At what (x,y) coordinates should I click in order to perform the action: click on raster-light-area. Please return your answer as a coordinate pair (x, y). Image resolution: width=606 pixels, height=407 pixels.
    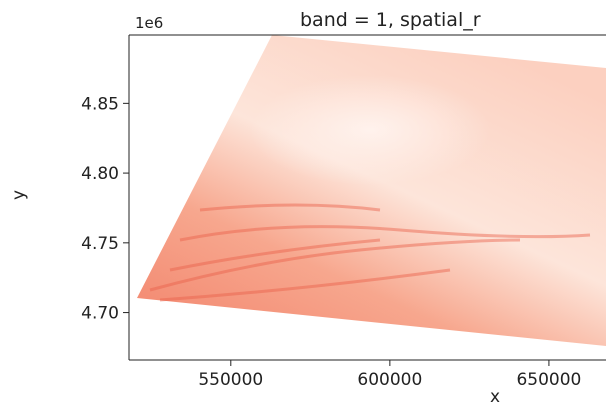
    Looking at the image, I should click on (370, 130).